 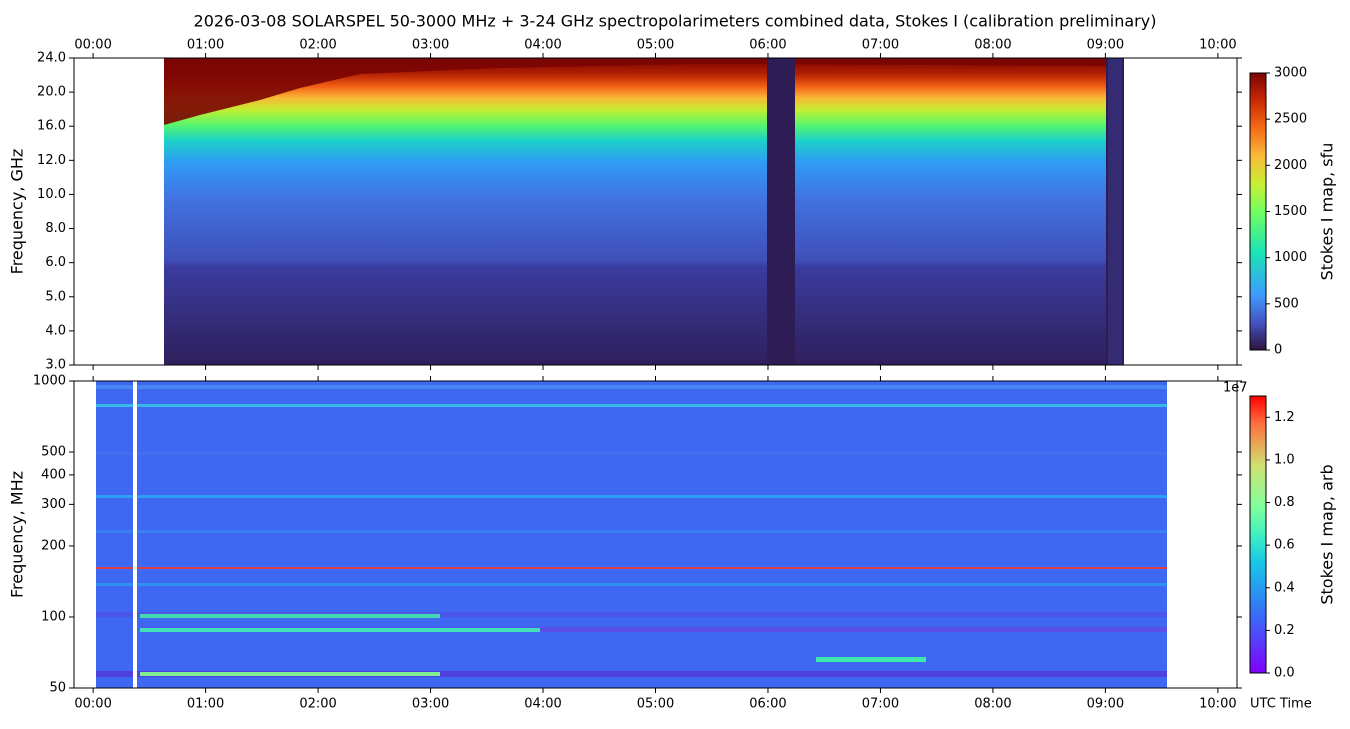 What do you see at coordinates (1286, 303) in the screenshot?
I see `colorbar-tick-label: 500` at bounding box center [1286, 303].